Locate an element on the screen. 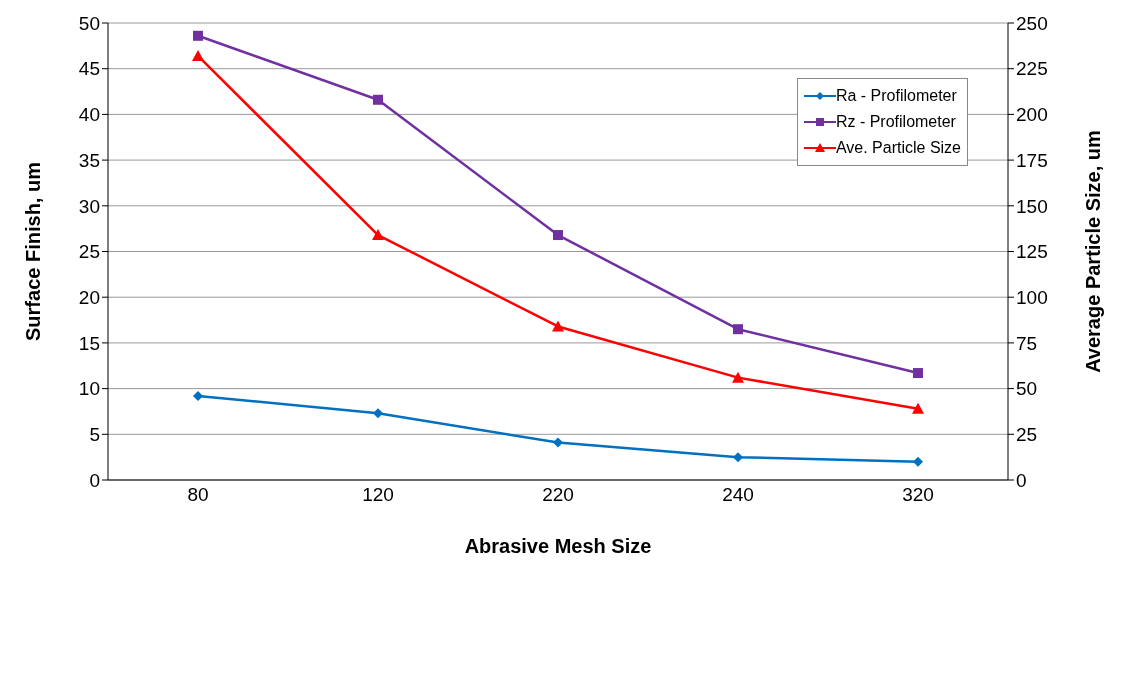 Image resolution: width=1129 pixels, height=681 pixels. legend-label: Rz - Profilometer is located at coordinates (895, 122).